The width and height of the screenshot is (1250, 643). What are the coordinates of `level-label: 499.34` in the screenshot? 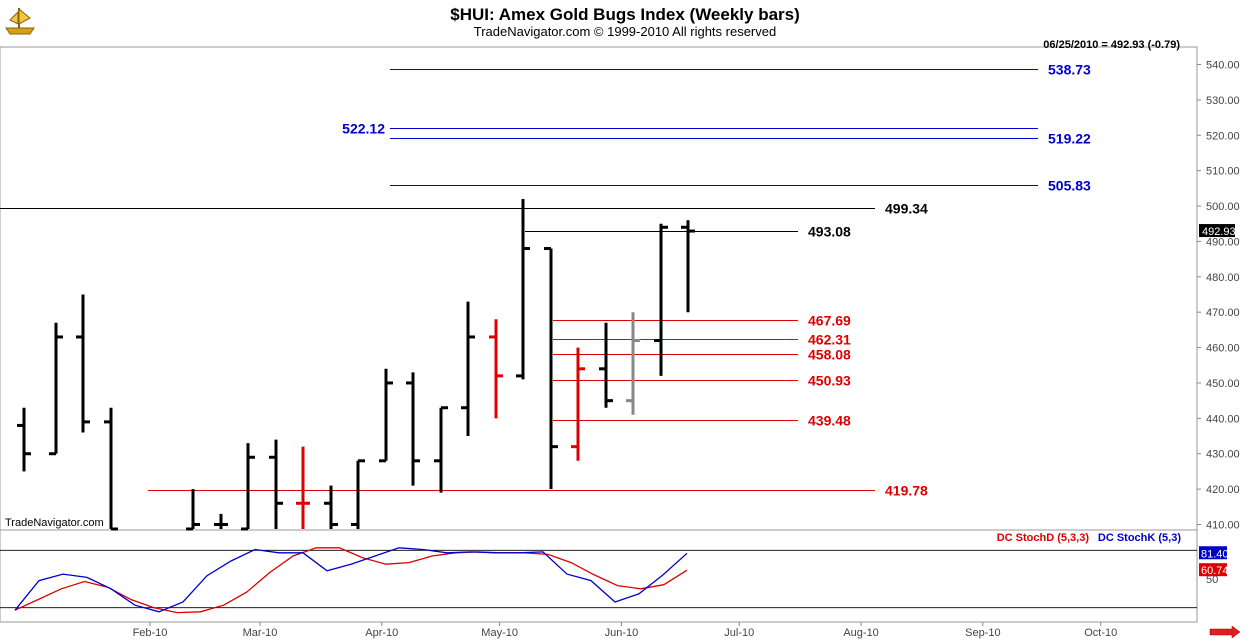 It's located at (906, 209).